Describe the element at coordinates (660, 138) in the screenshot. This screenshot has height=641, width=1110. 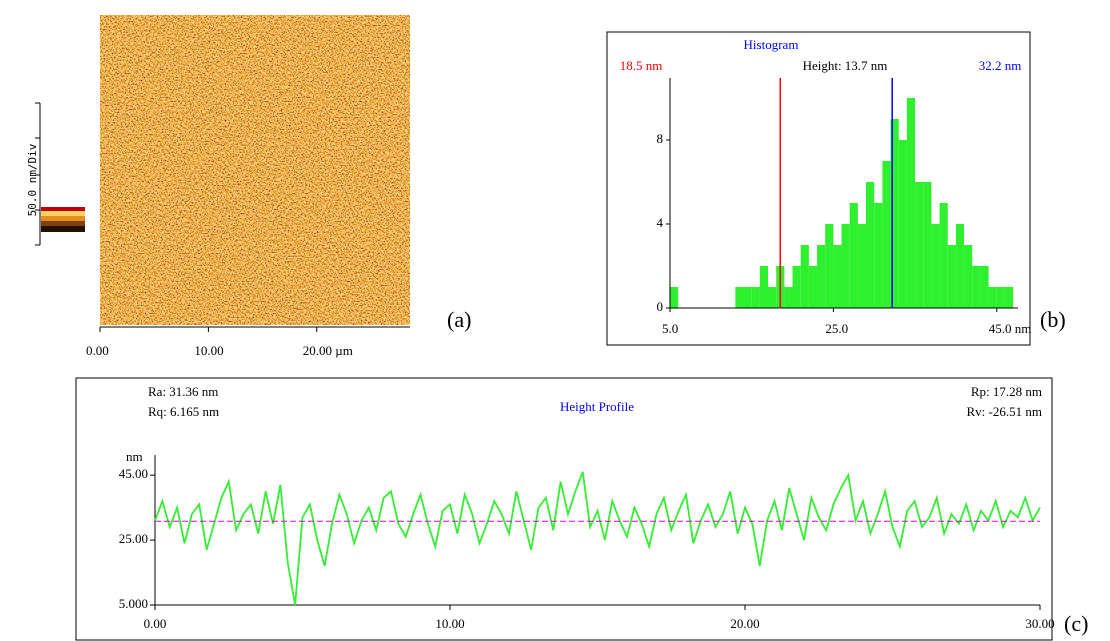
I see `y-tick-label: 8` at that location.